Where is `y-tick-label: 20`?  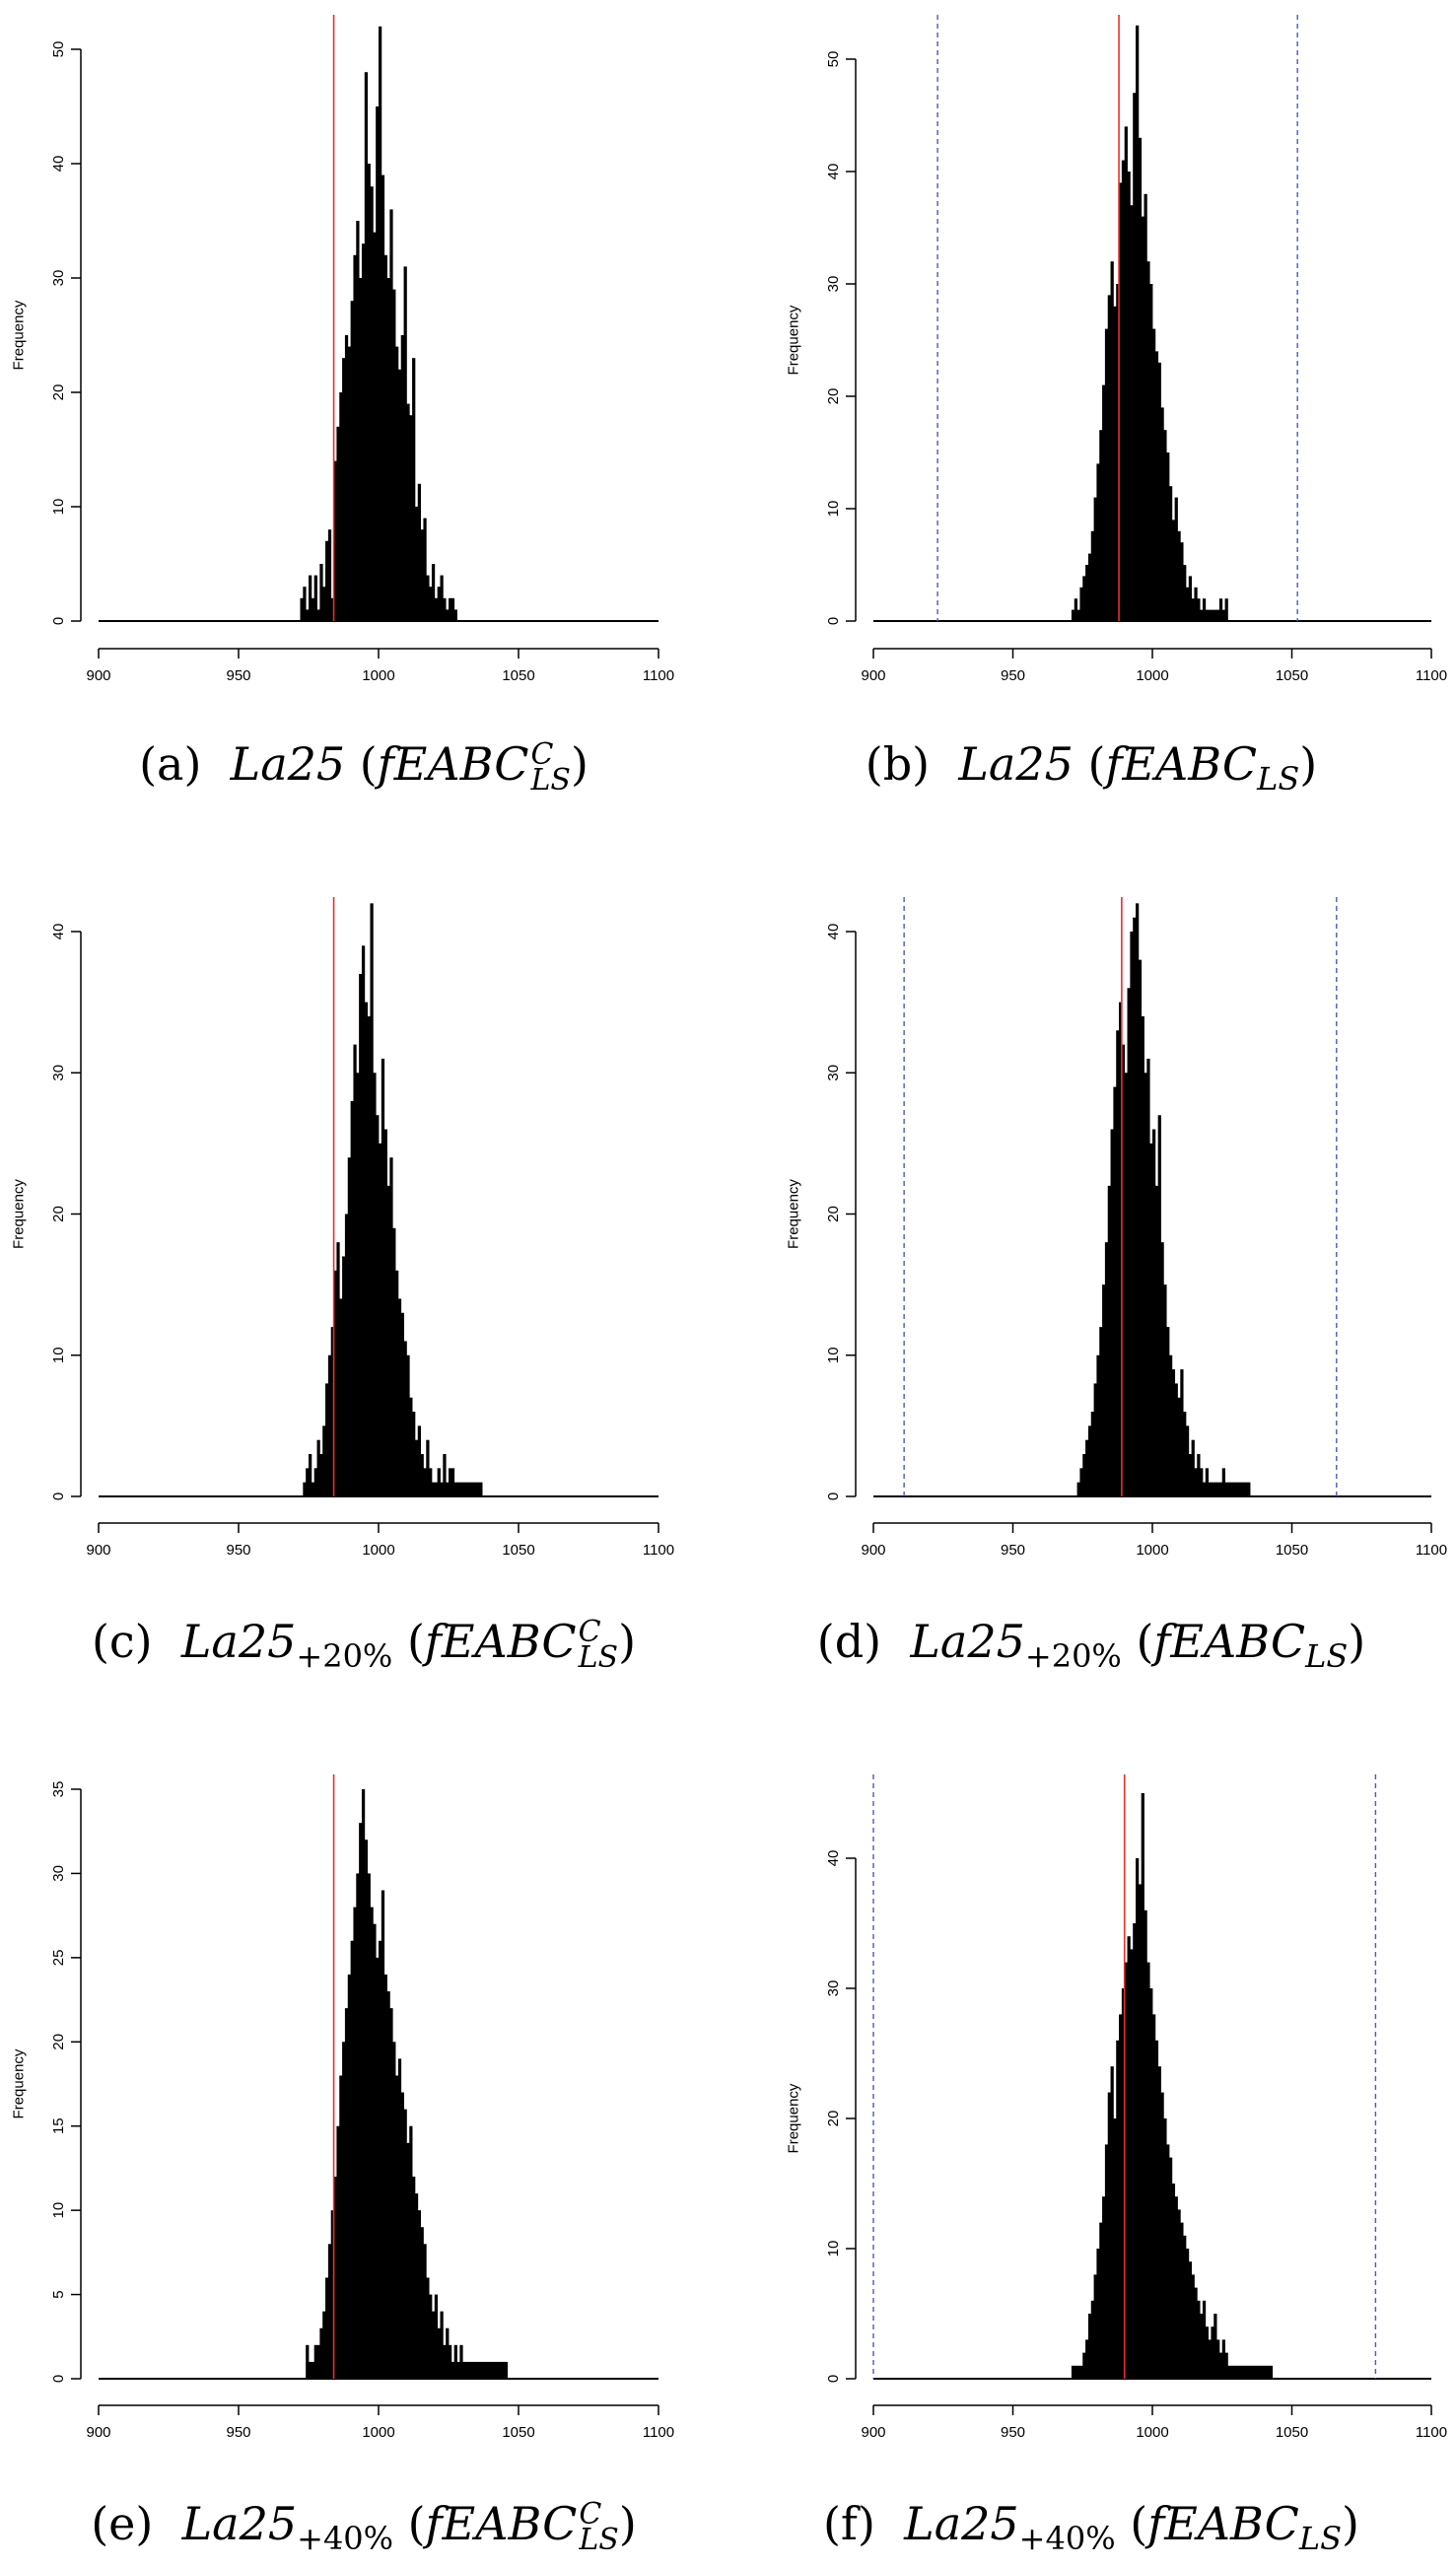
y-tick-label: 20 is located at coordinates (833, 1214).